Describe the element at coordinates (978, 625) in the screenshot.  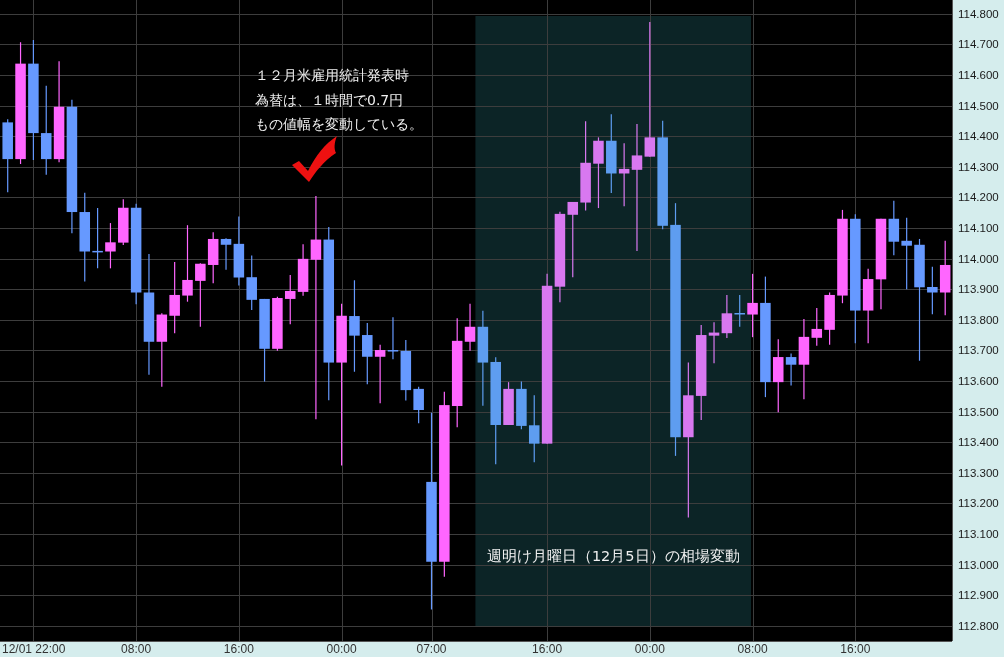
I see `y-tick-label: 112.800` at that location.